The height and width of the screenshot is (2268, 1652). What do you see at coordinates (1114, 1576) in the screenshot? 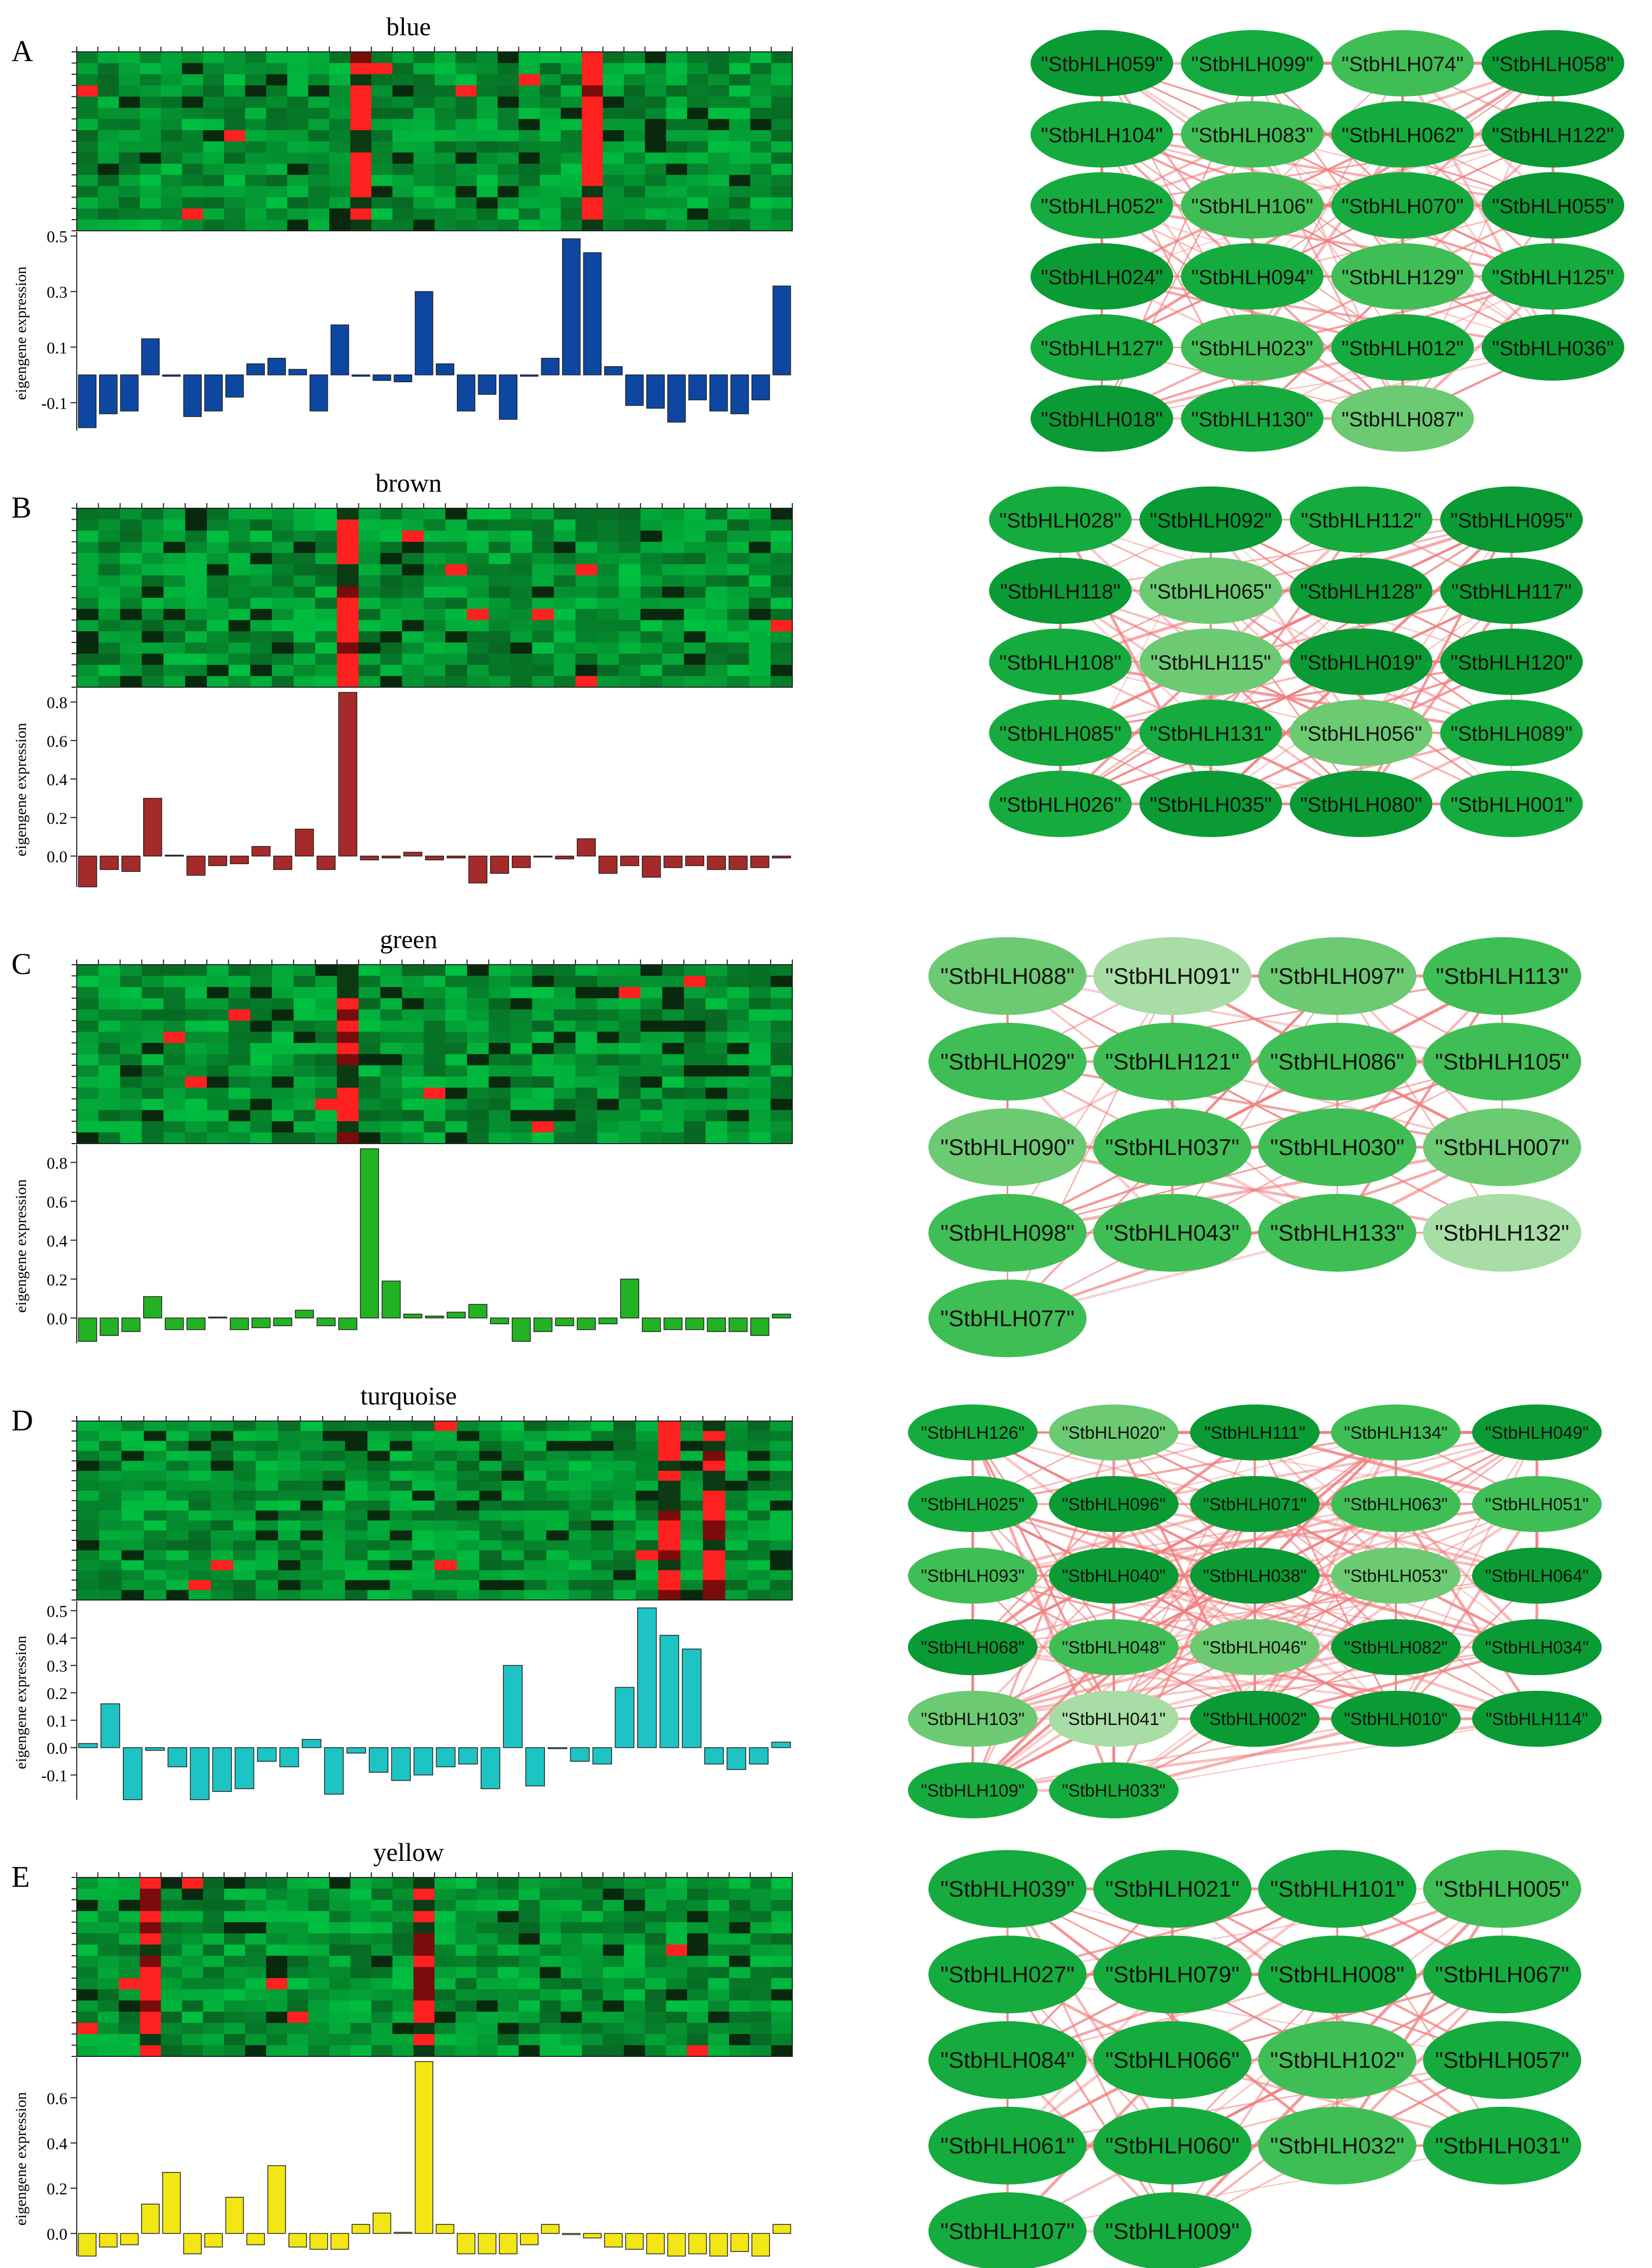
I see `gene-node: "StbHLH040"` at bounding box center [1114, 1576].